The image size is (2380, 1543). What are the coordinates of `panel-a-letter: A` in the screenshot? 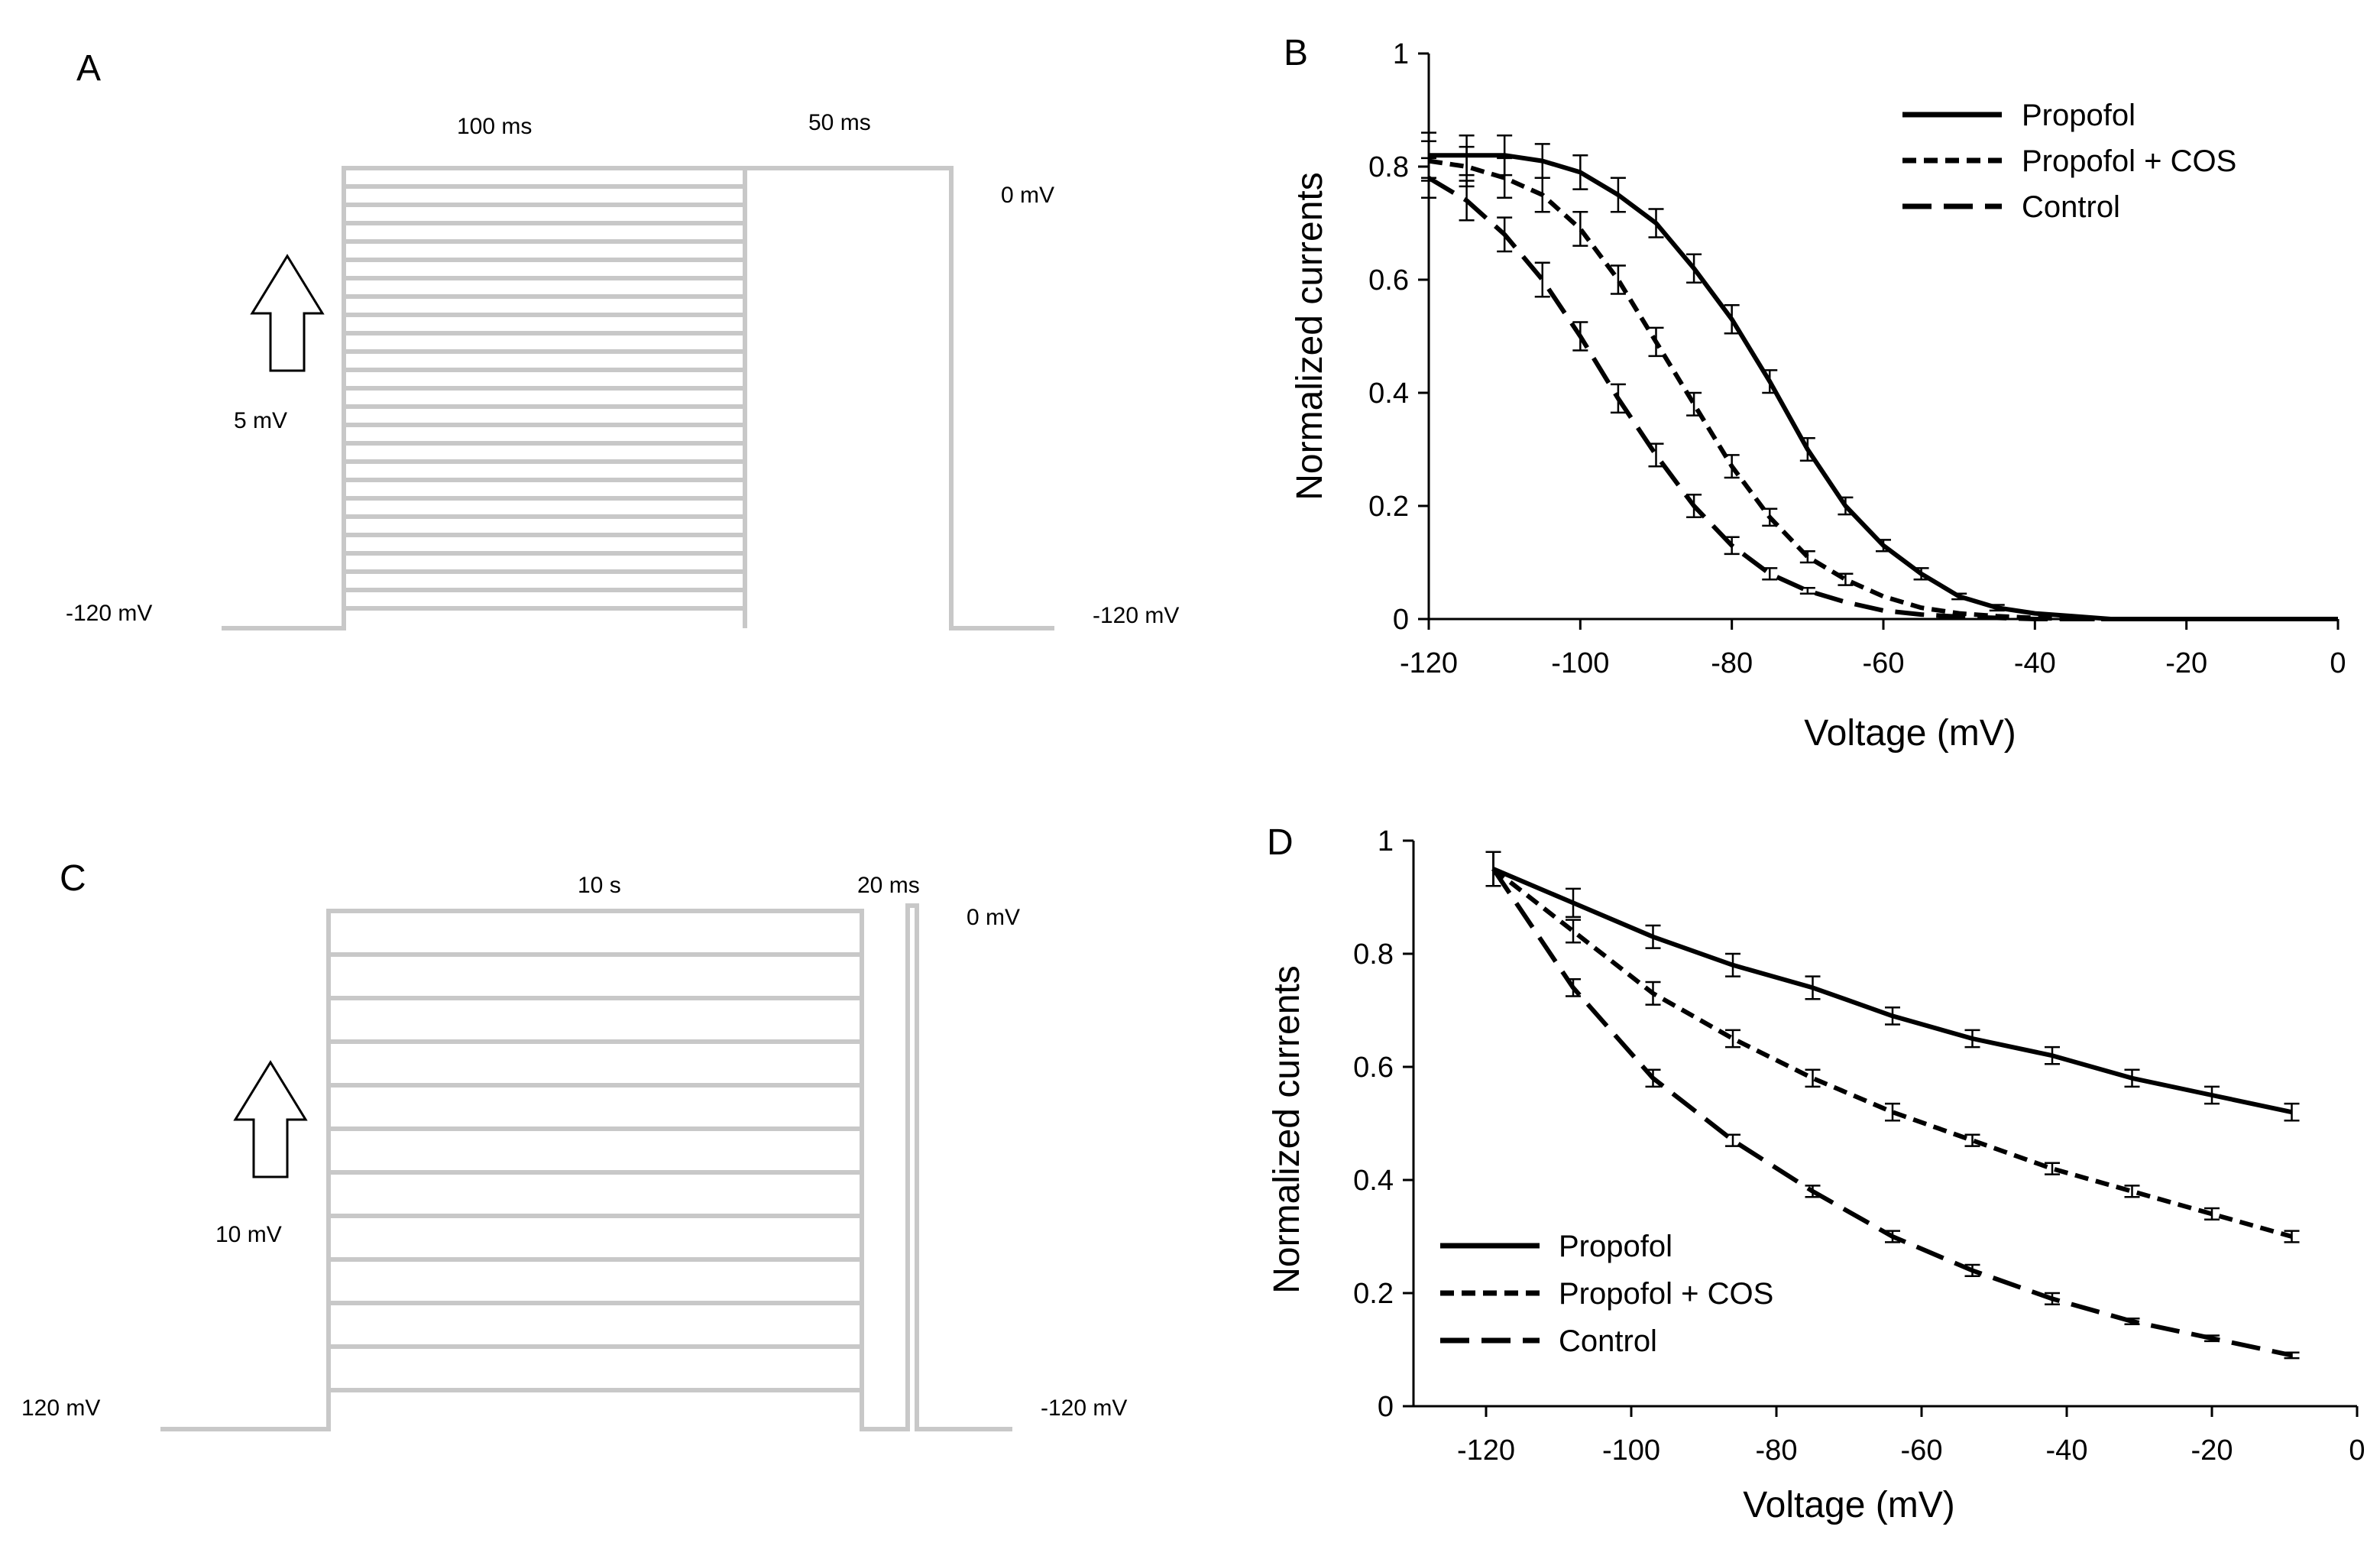 It's located at (88, 68).